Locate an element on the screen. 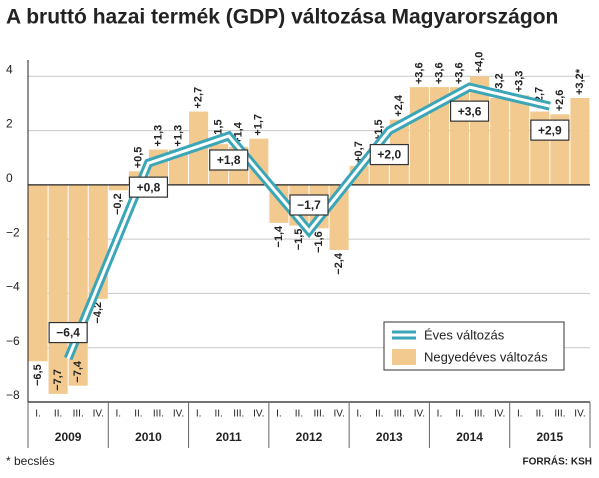 This screenshot has width=599, height=478. bar-label: −2,4 is located at coordinates (339, 263).